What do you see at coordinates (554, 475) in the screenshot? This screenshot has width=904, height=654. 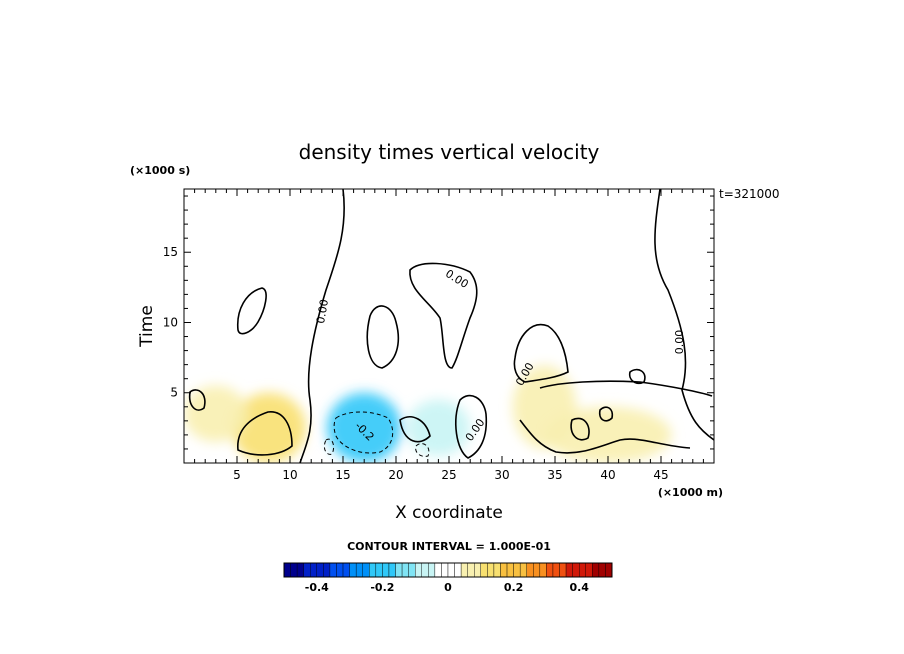 I see `x-tick-label: 35` at bounding box center [554, 475].